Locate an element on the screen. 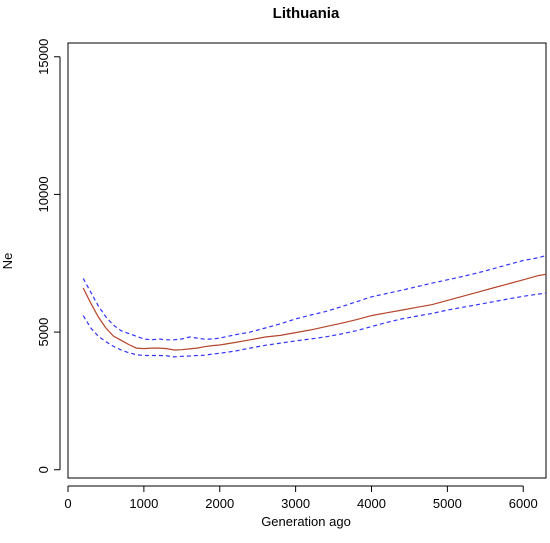 This screenshot has width=550, height=543. y-tick-label: 5000 is located at coordinates (43, 332).